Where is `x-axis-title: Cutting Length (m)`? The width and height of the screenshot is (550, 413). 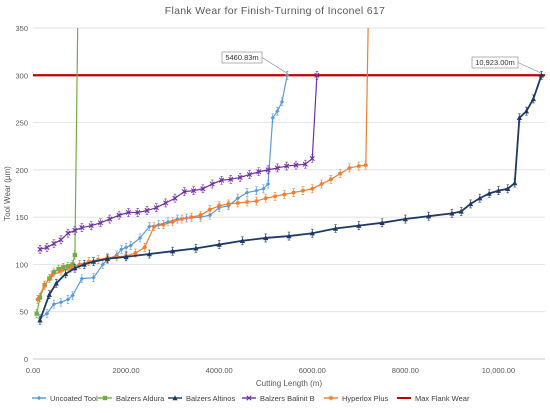
x-axis-title: Cutting Length (m) is located at coordinates (289, 383).